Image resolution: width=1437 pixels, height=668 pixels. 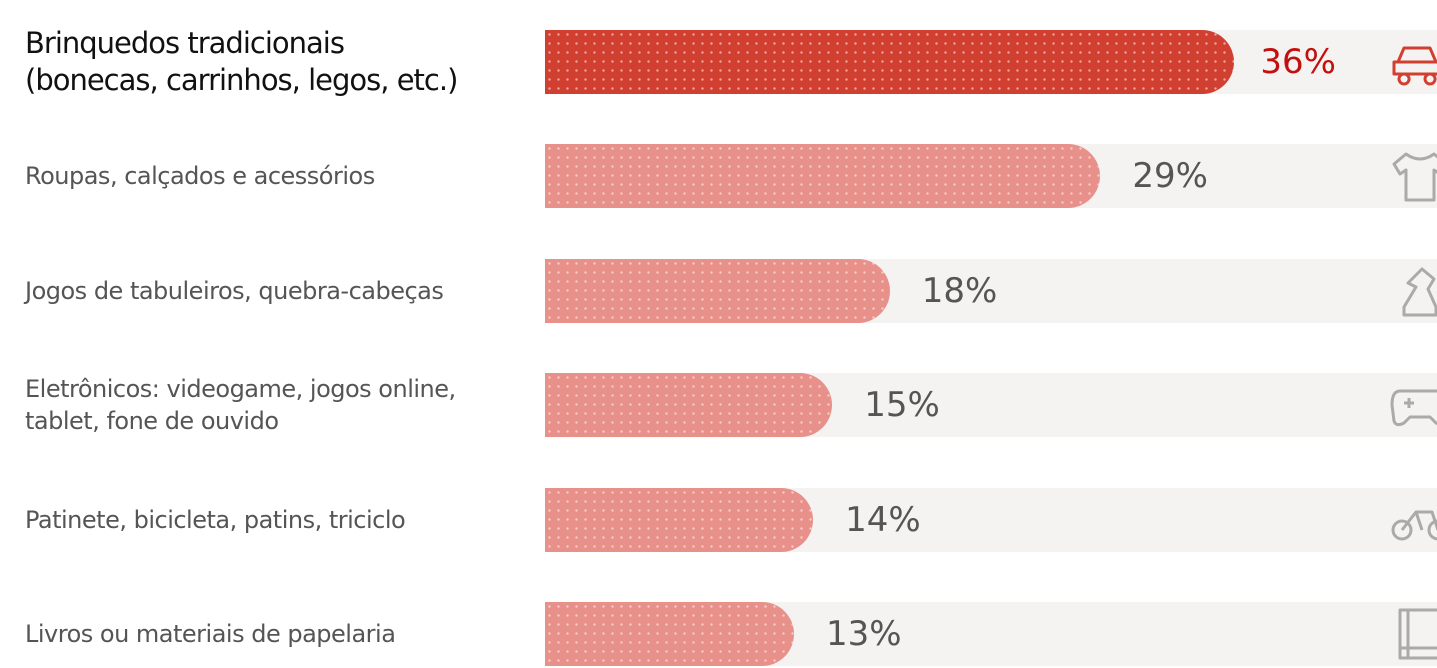 I want to click on value-label: 29%, so click(x=1170, y=176).